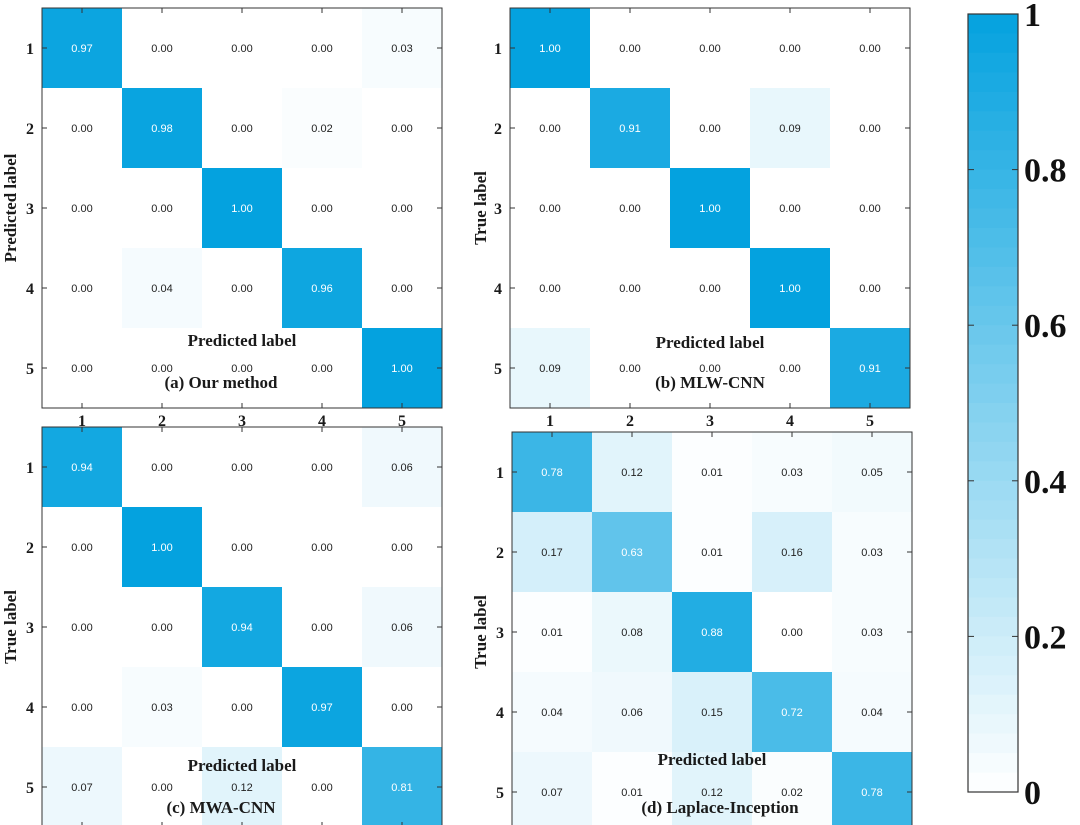 Image resolution: width=1080 pixels, height=825 pixels. What do you see at coordinates (162, 421) in the screenshot?
I see `x-tick-label: 2` at bounding box center [162, 421].